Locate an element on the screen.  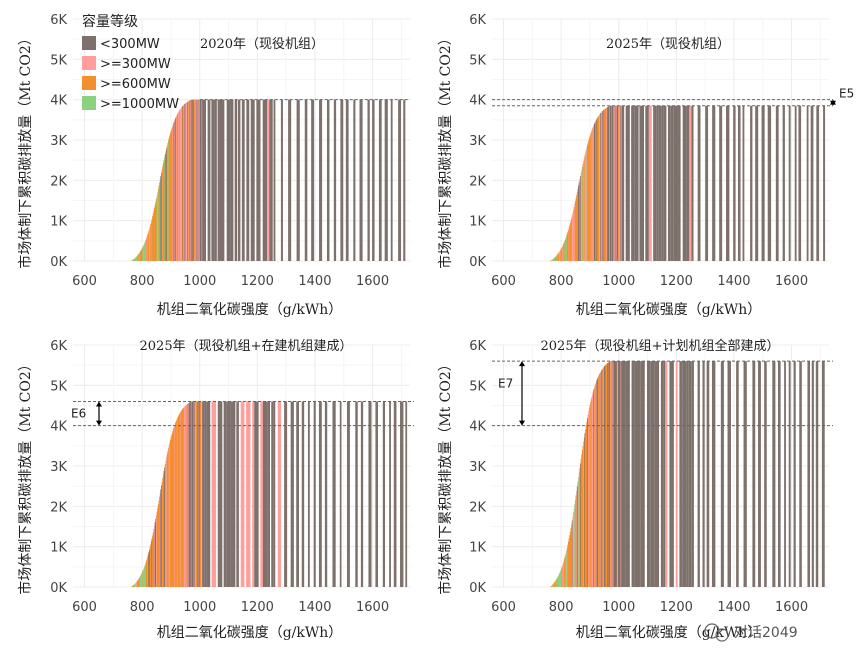
x-tick-label: 600 is located at coordinates (84, 607).